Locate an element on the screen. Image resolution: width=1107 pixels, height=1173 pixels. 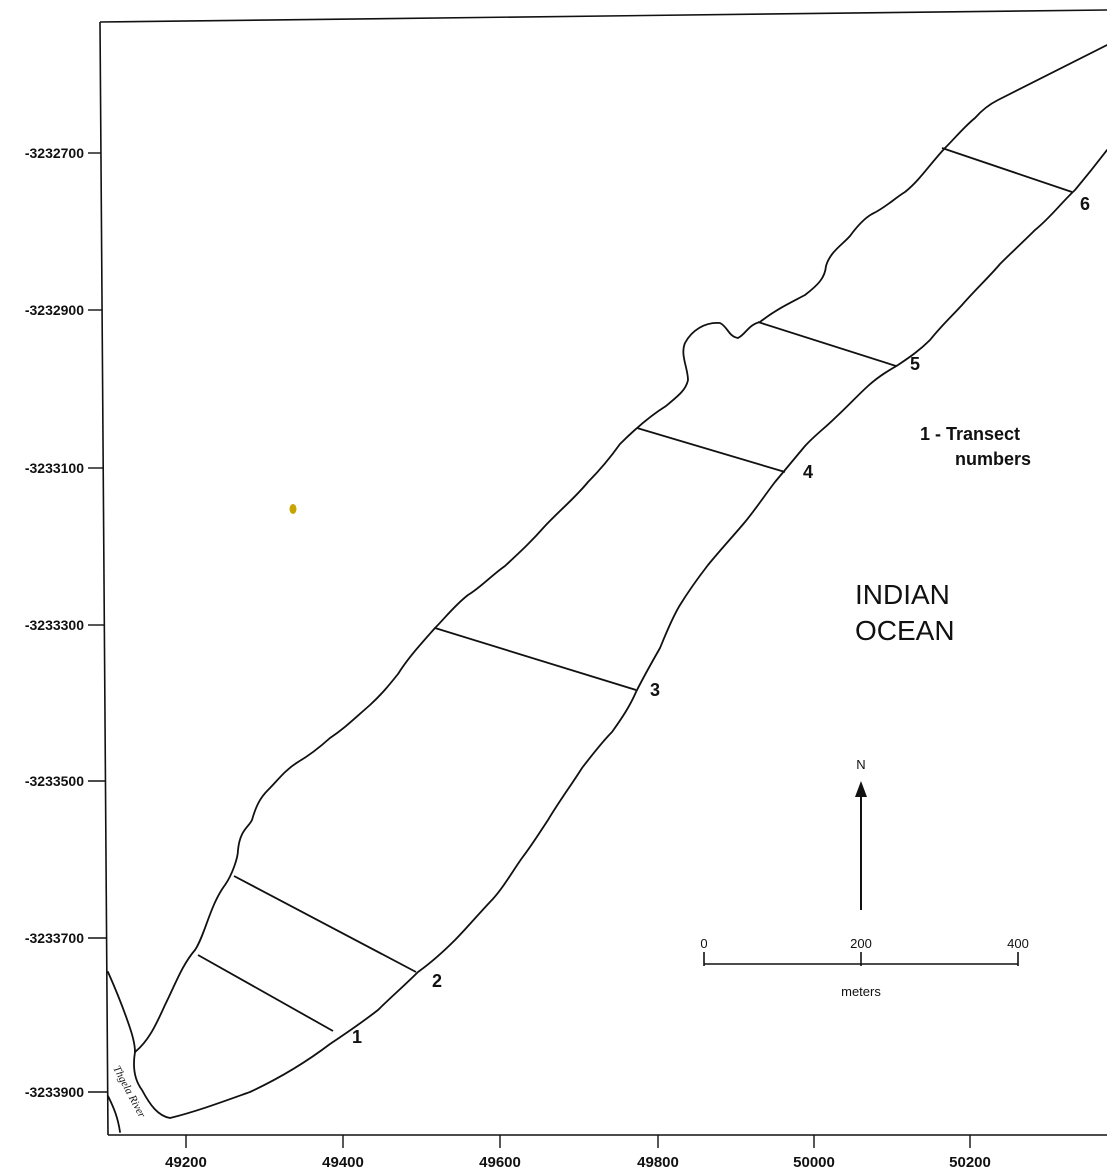
y-tick-label: -3233300 is located at coordinates (54, 625).